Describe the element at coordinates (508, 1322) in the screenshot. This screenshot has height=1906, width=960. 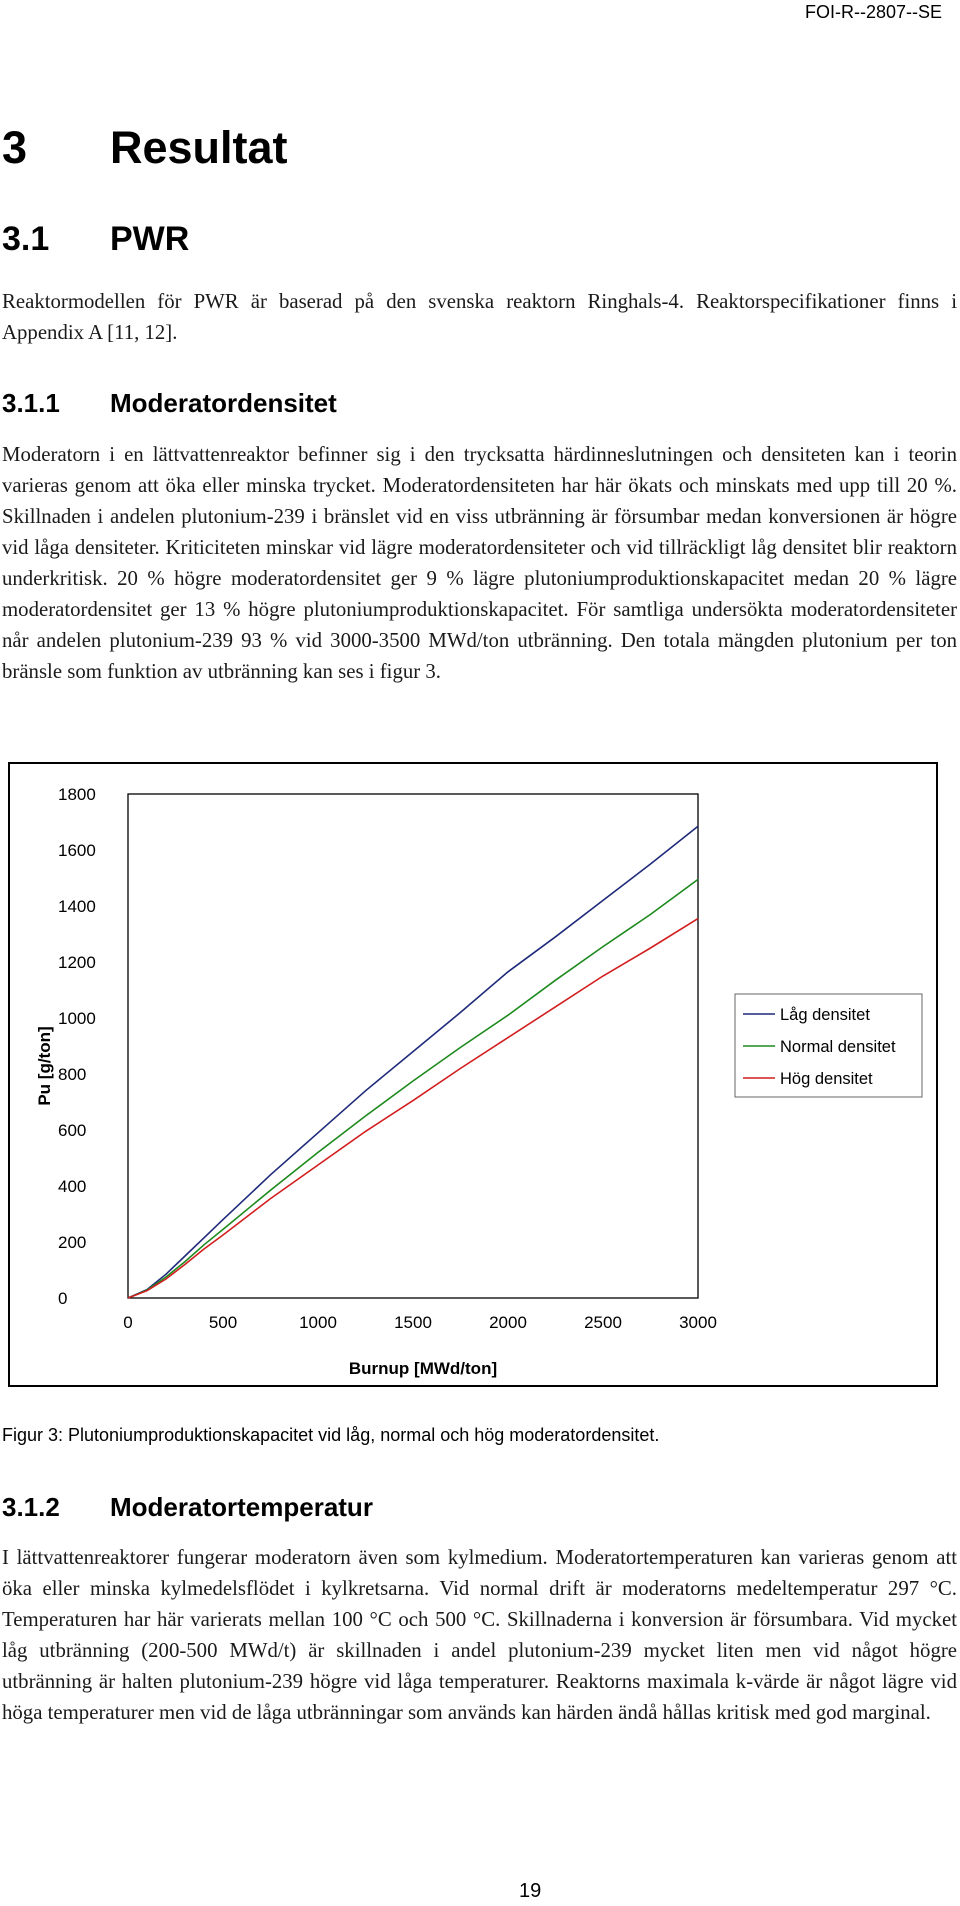
I see `x-tick-label: 2000` at that location.